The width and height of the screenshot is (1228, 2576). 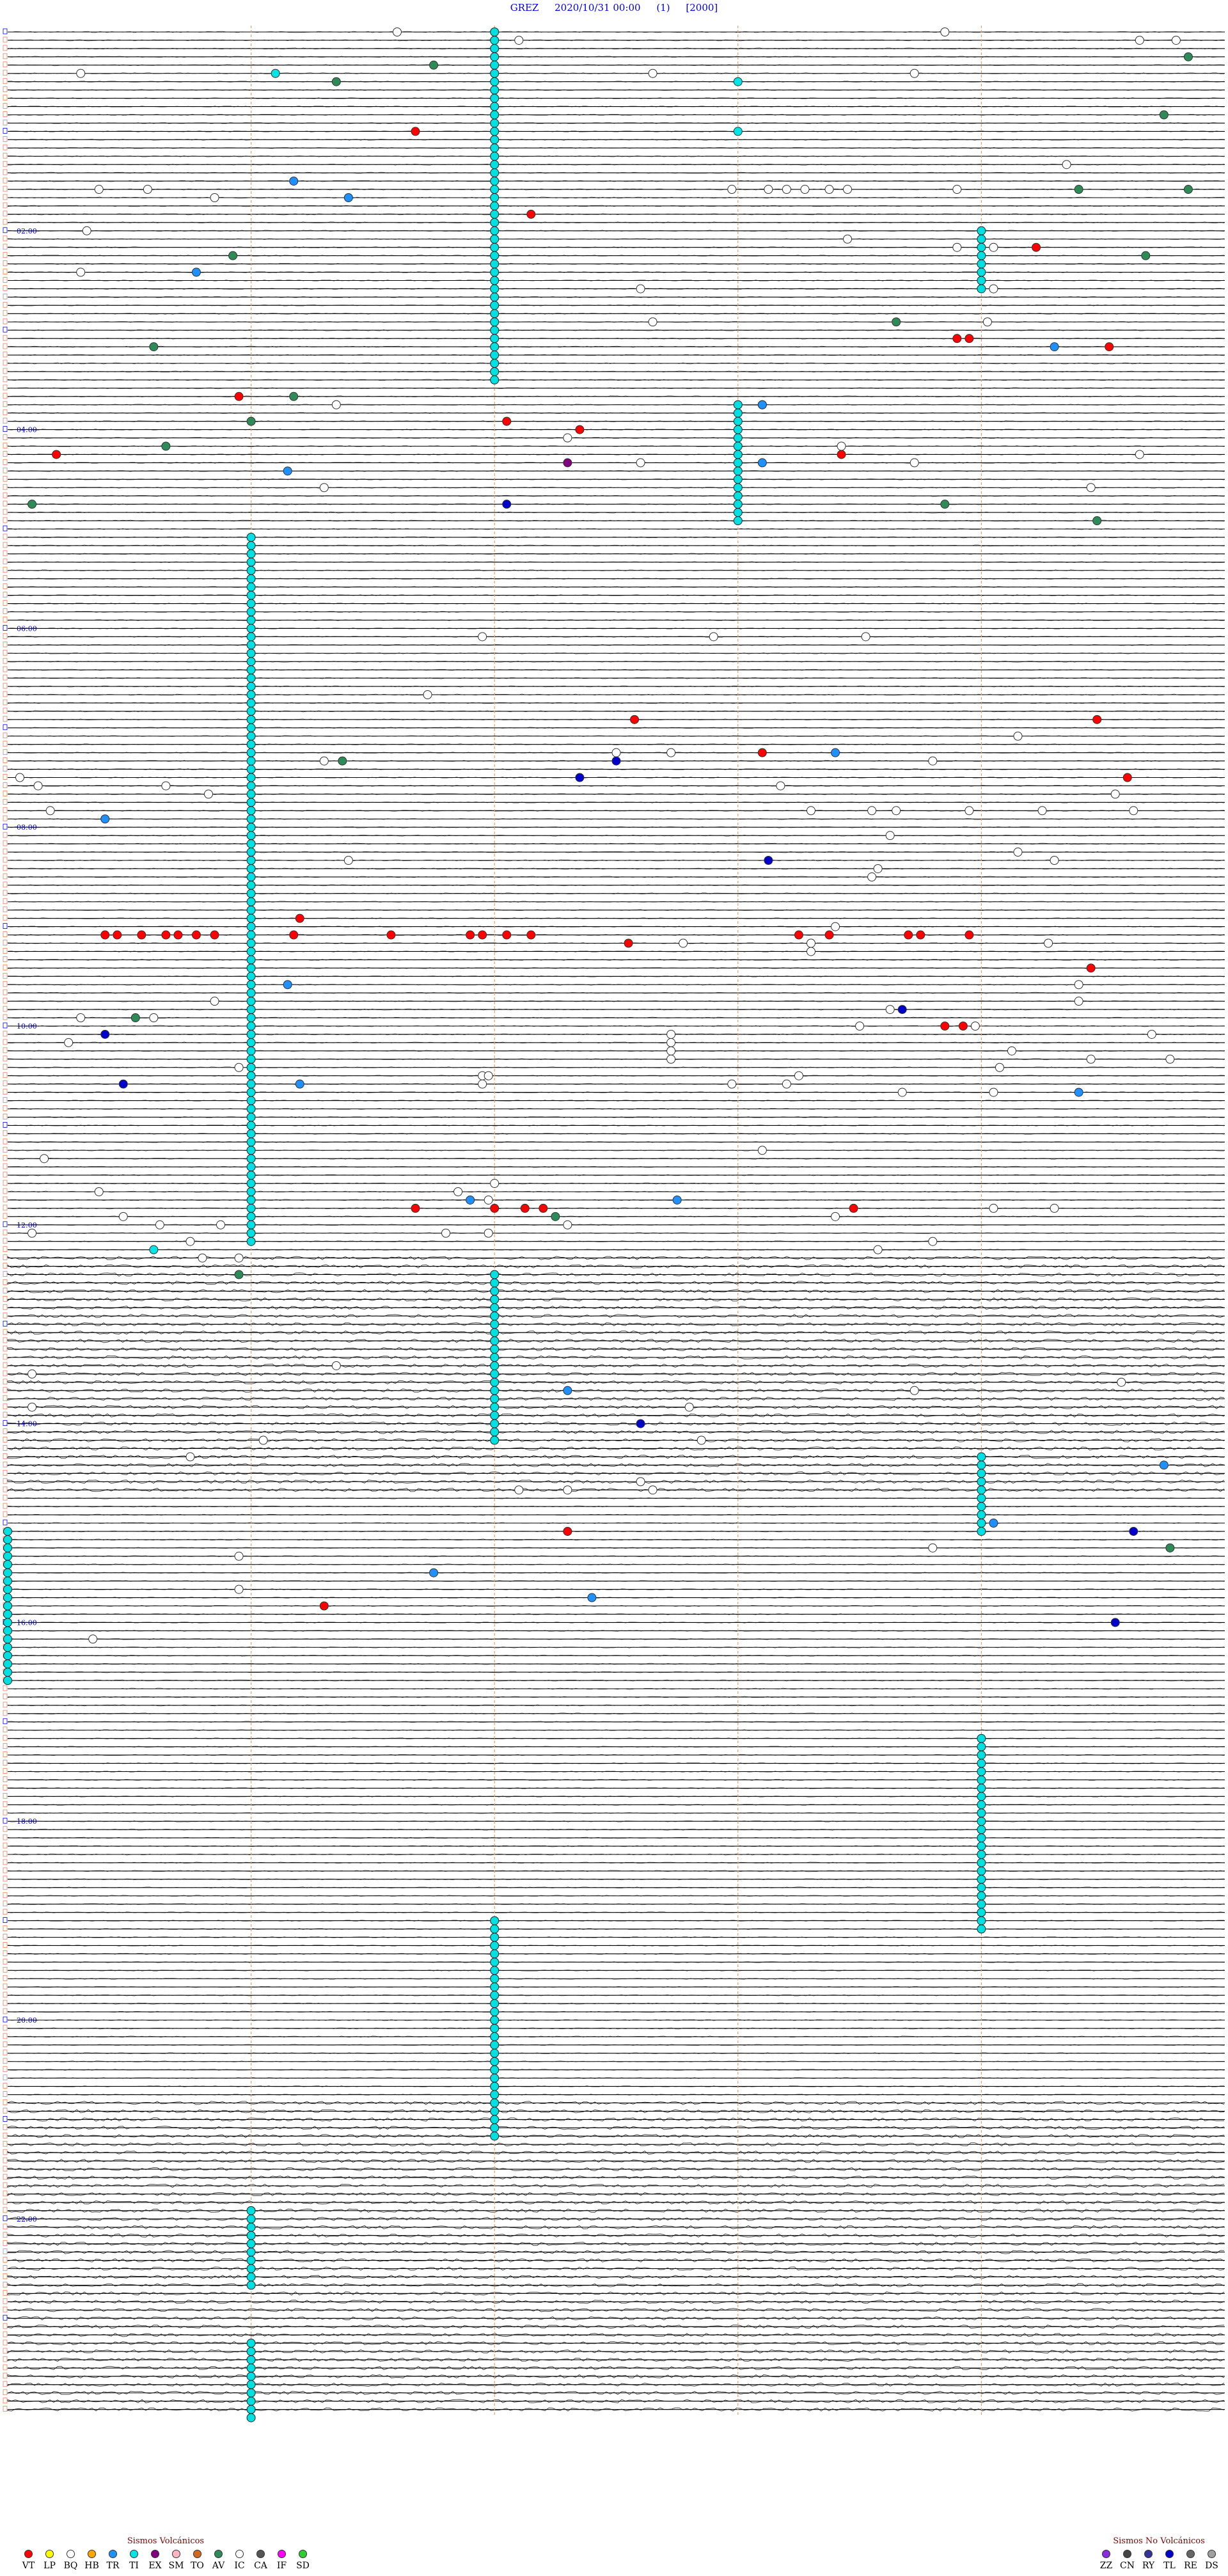 What do you see at coordinates (176, 2560) in the screenshot?
I see `legend-item-sm: SM` at bounding box center [176, 2560].